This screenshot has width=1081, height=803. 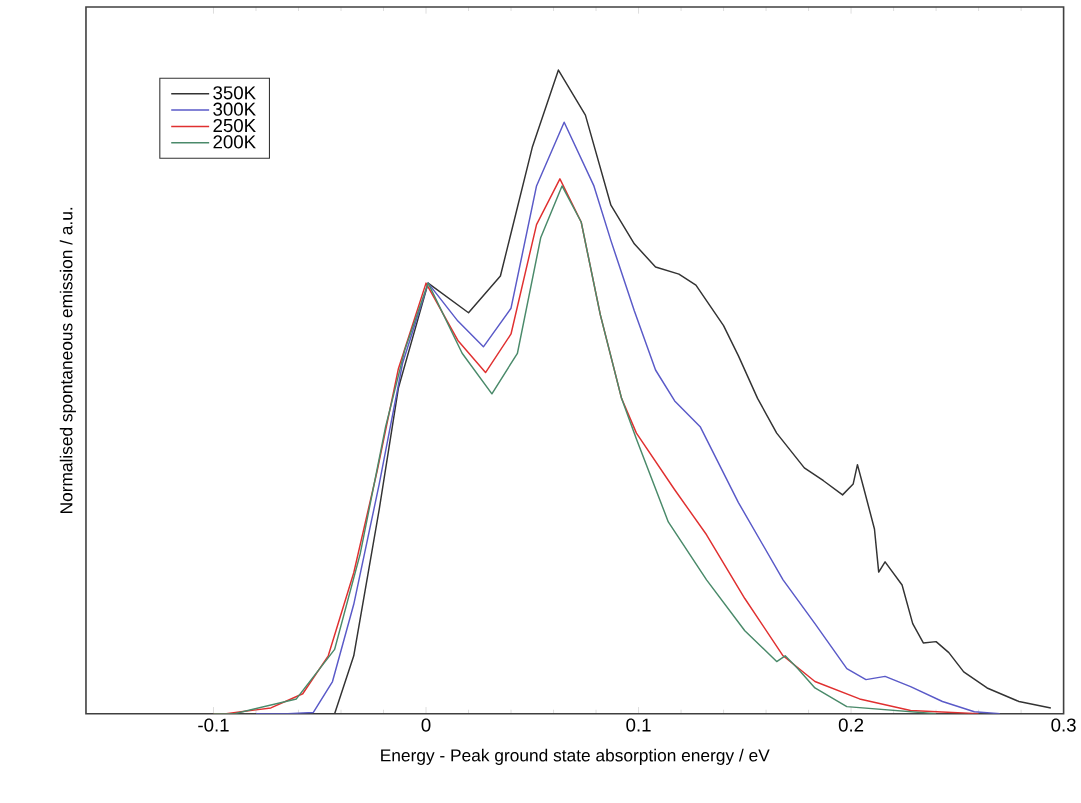 What do you see at coordinates (234, 126) in the screenshot?
I see `legend-label: 250K` at bounding box center [234, 126].